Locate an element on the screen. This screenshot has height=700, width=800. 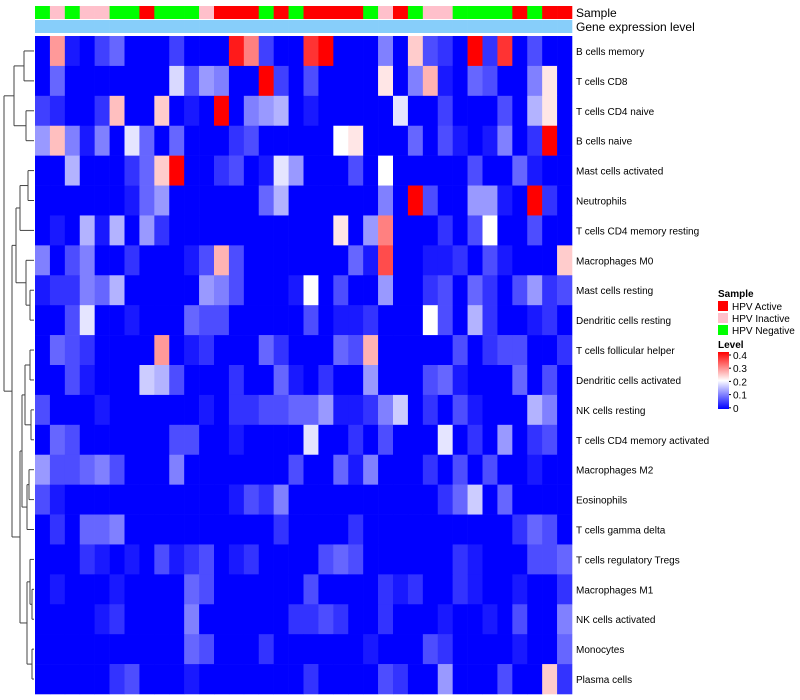
level-colorbar is located at coordinates (723, 380).